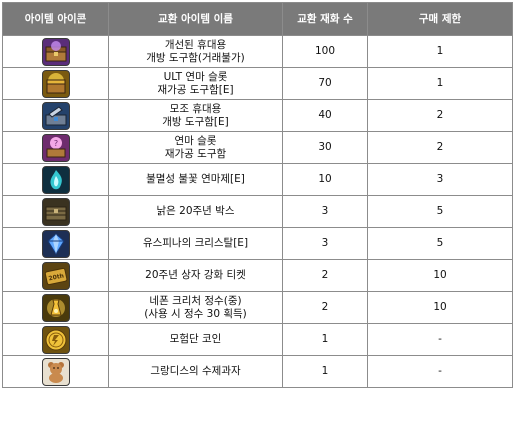  Describe the element at coordinates (325, 115) in the screenshot. I see `item-cost-cell: 40` at that location.